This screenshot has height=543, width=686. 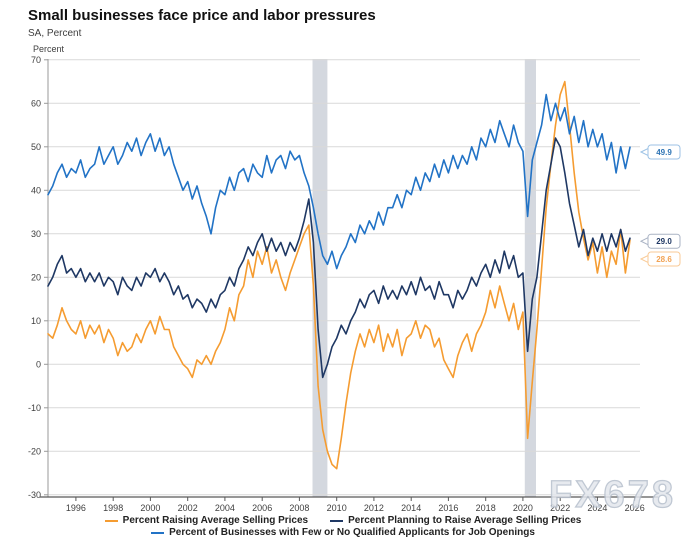 I want to click on x-tick-label: 2012, so click(x=374, y=508).